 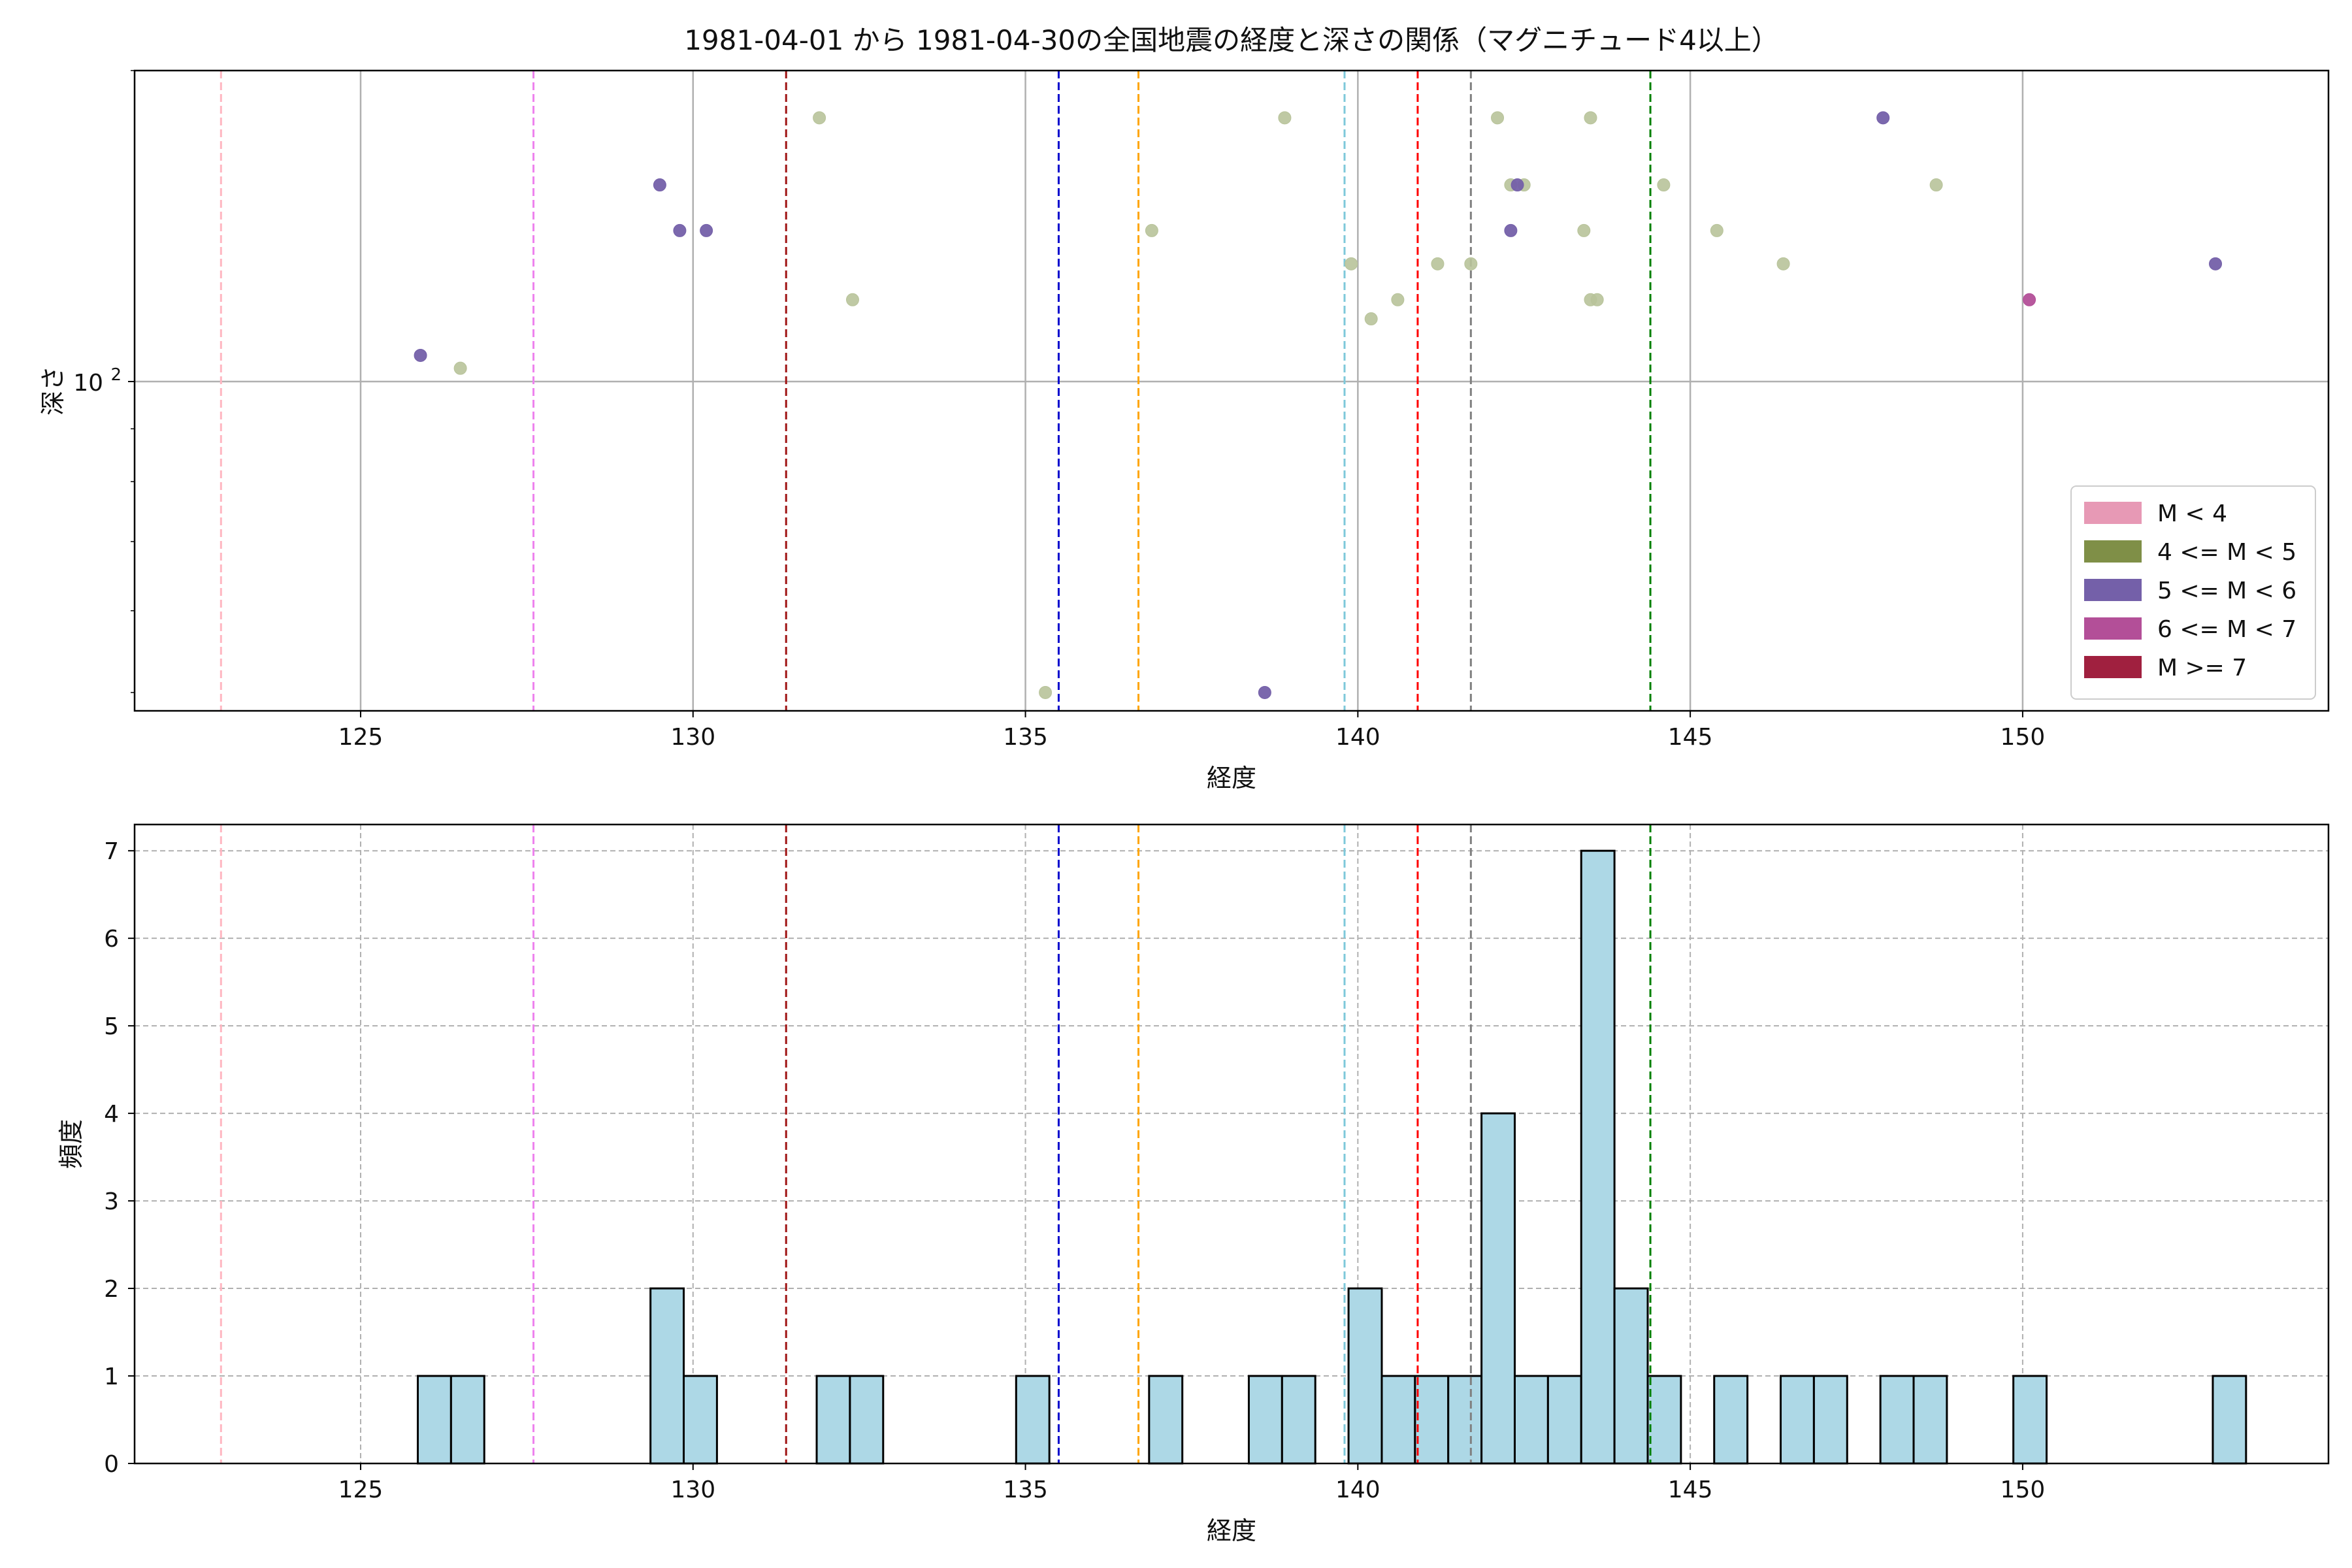 What do you see at coordinates (111, 1026) in the screenshot?
I see `y-tick-label: 5` at bounding box center [111, 1026].